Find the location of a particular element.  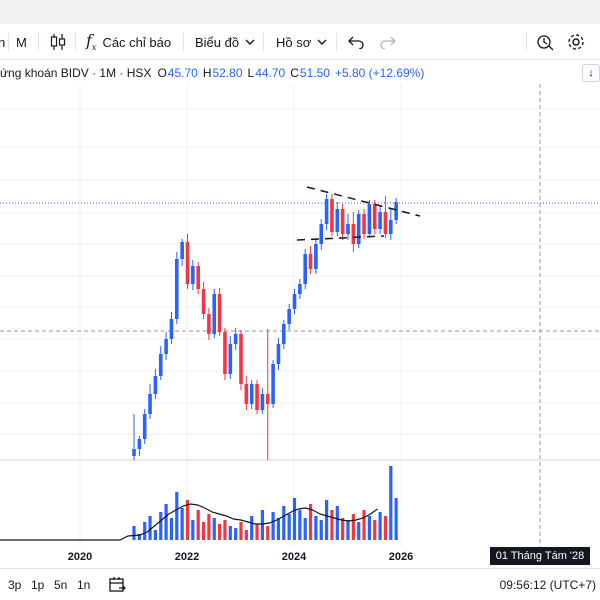

interval-button: M is located at coordinates (21, 42).